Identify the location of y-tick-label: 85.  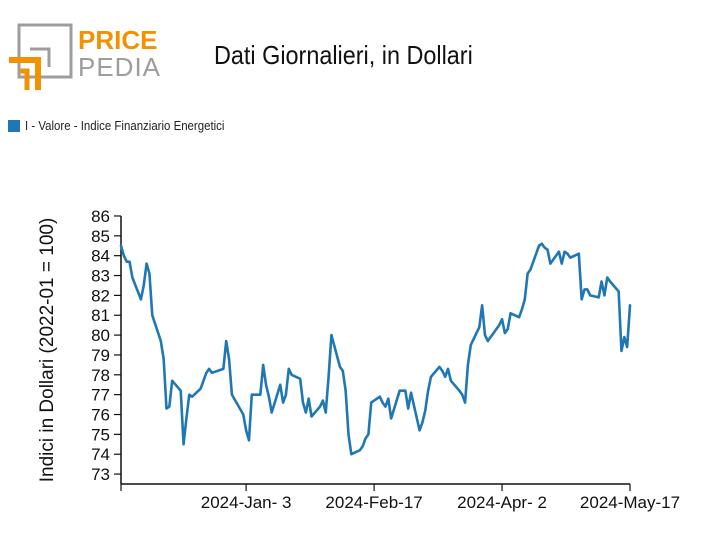
(100, 236).